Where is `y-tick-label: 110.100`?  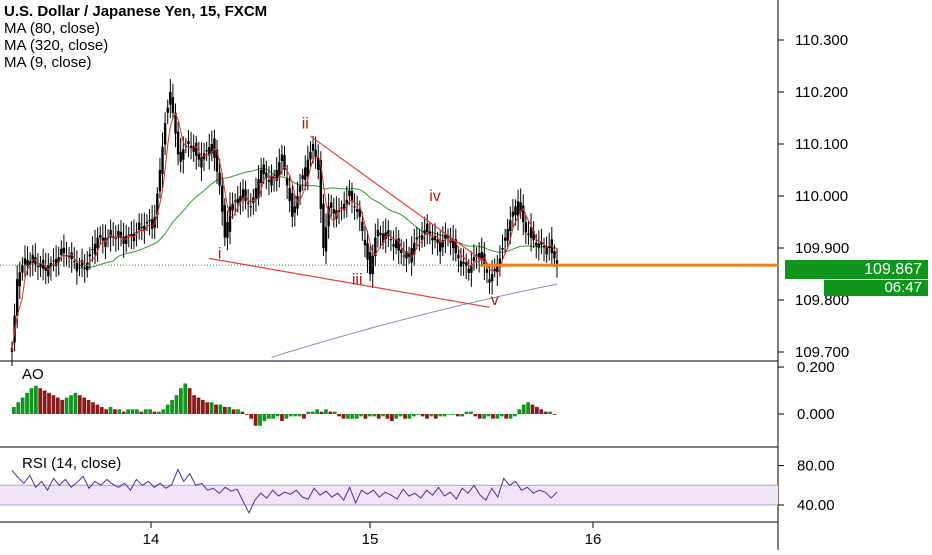
y-tick-label: 110.100 is located at coordinates (821, 144).